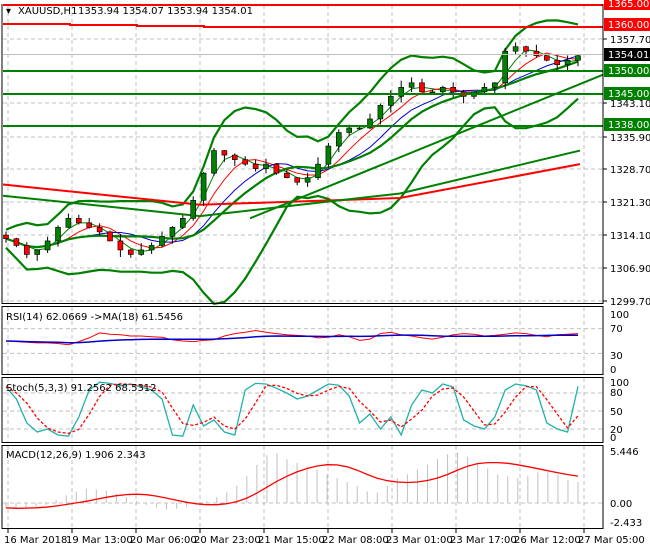  Describe the element at coordinates (626, 523) in the screenshot. I see `macd-tick: -2.433` at that location.